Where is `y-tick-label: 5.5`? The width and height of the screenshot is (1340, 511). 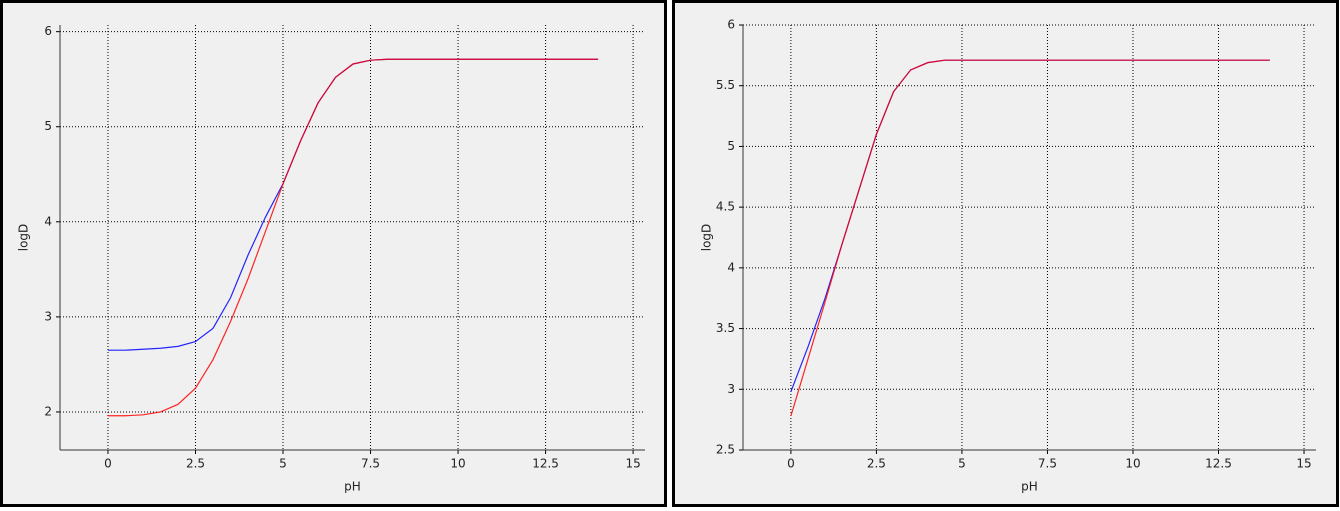
y-tick-label: 5.5 is located at coordinates (725, 85).